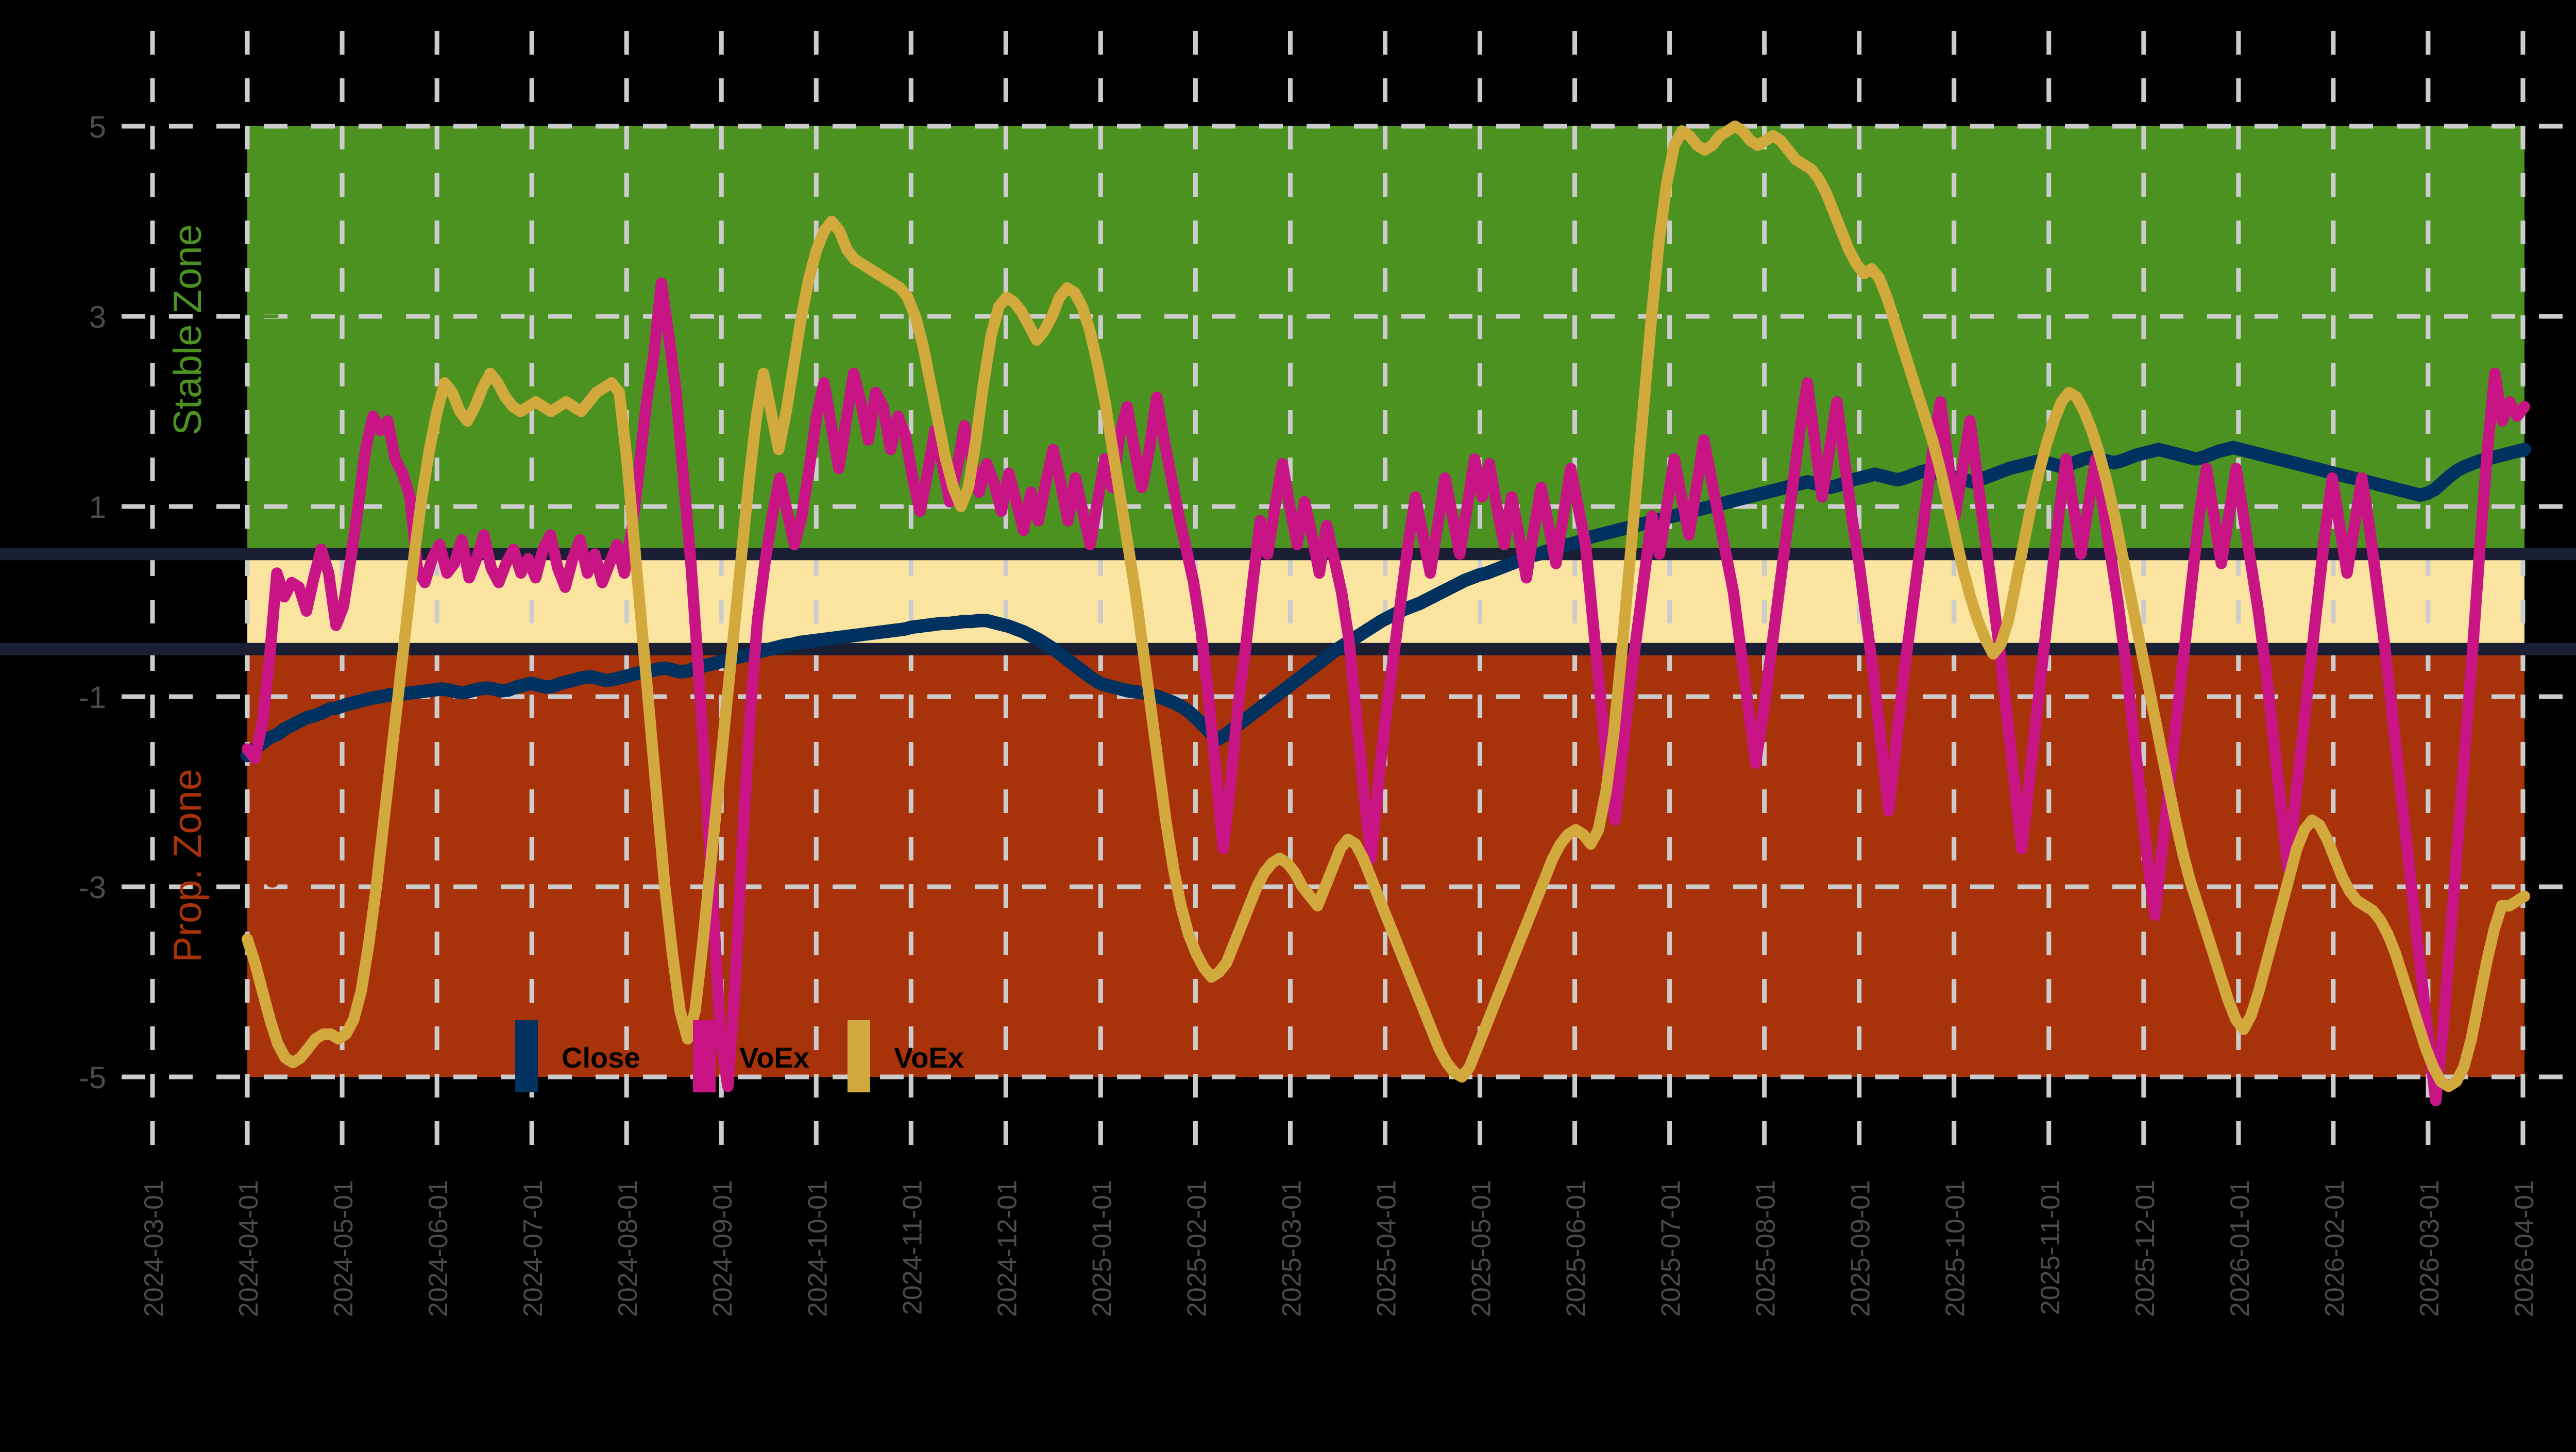  What do you see at coordinates (2430, 1248) in the screenshot?
I see `x-tick-label-24: 2026-03-01` at bounding box center [2430, 1248].